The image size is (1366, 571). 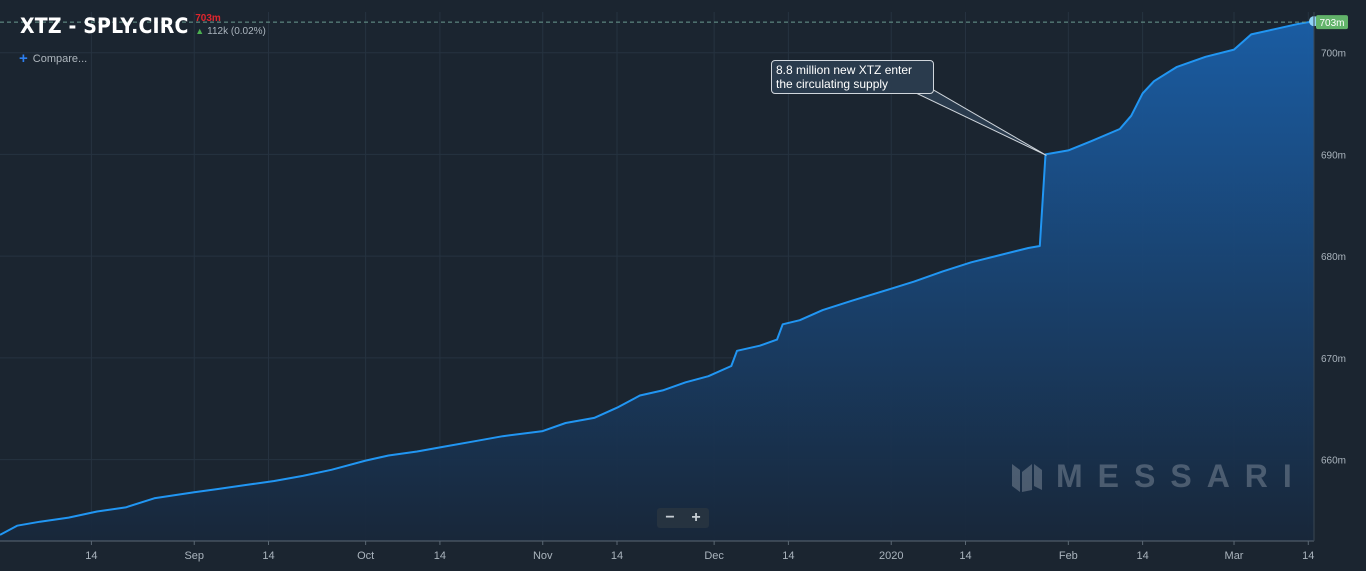 What do you see at coordinates (981, 121) in the screenshot?
I see `annotation-pointer` at bounding box center [981, 121].